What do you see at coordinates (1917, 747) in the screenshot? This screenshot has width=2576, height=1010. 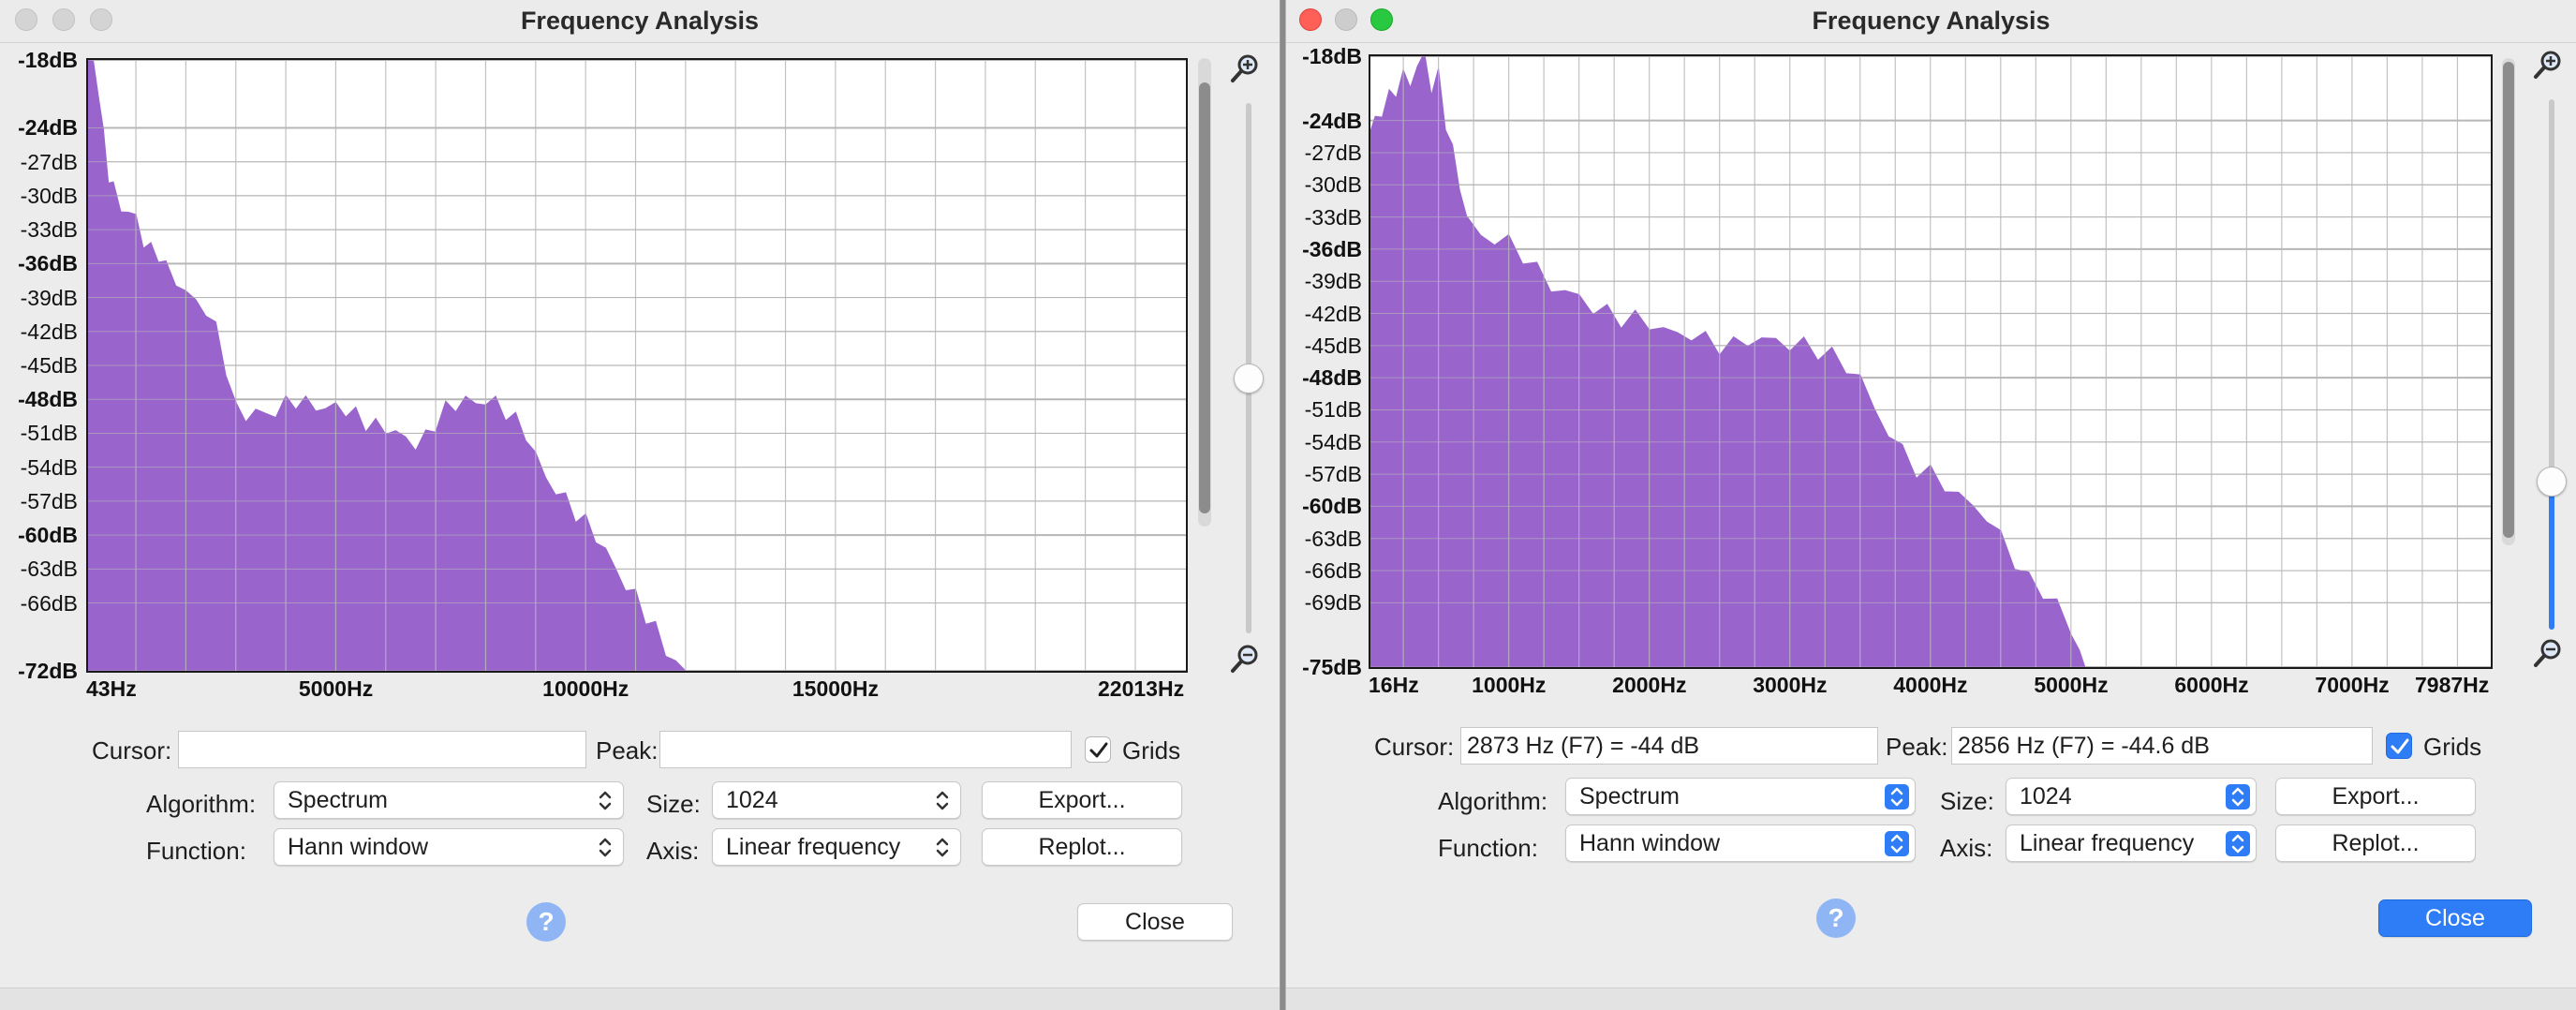 I see `peak-label: Peak:` at bounding box center [1917, 747].